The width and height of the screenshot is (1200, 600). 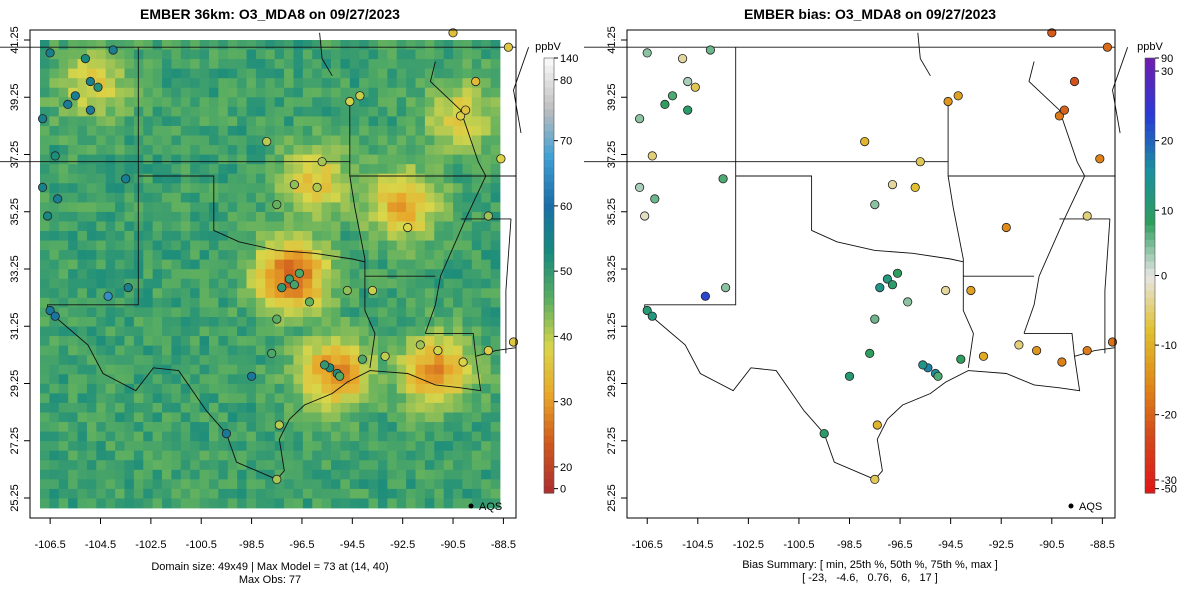 I want to click on colorbar-tick-label: -10, so click(x=1169, y=346).